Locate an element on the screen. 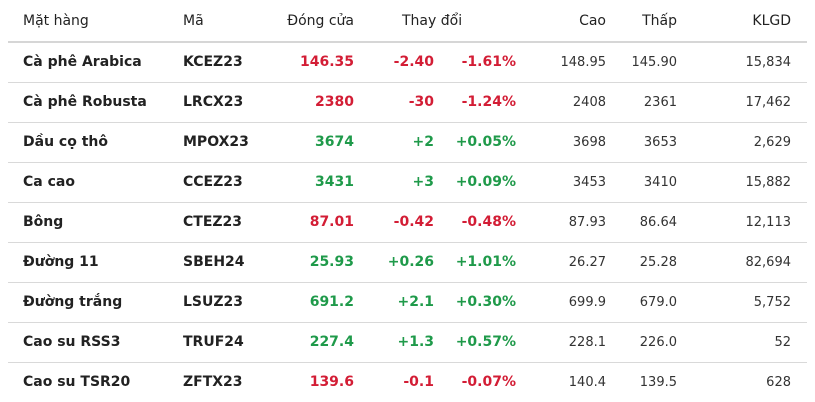  price-change: -0.42 is located at coordinates (394, 222).